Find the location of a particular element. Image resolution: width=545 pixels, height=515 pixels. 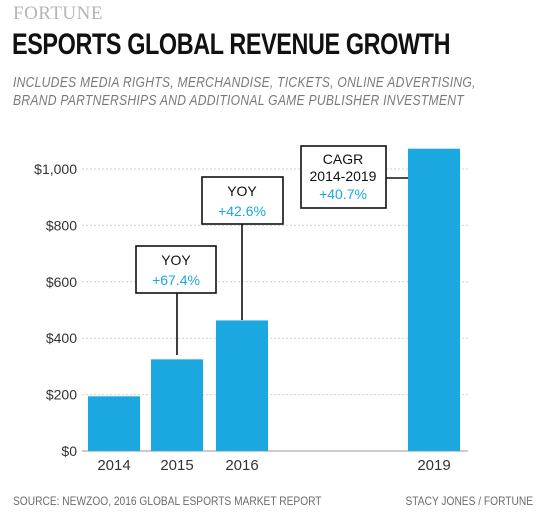

annotation-box-2016 is located at coordinates (242, 200).